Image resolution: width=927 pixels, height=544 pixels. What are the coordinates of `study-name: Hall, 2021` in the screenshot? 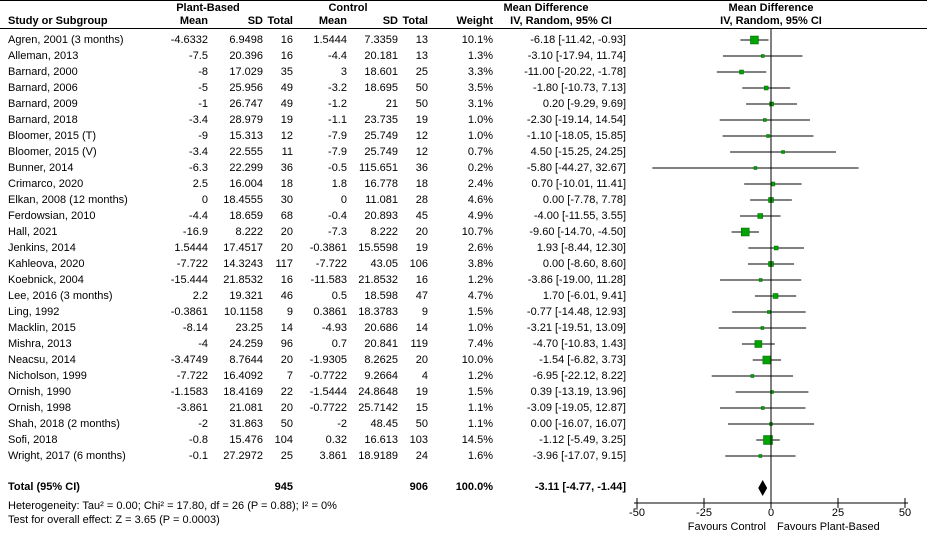 It's located at (33, 232).